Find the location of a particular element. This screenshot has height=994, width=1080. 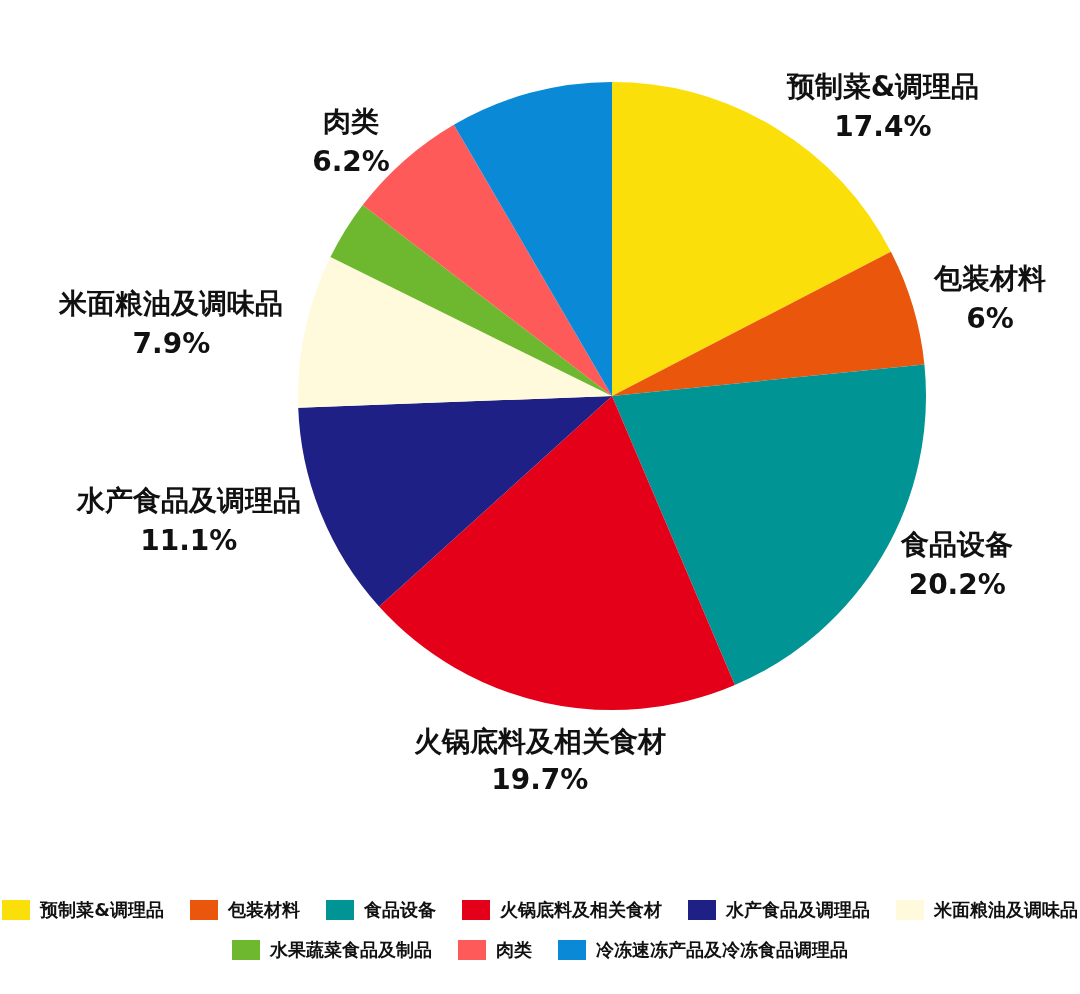

data-label: 17.4% is located at coordinates (883, 127).